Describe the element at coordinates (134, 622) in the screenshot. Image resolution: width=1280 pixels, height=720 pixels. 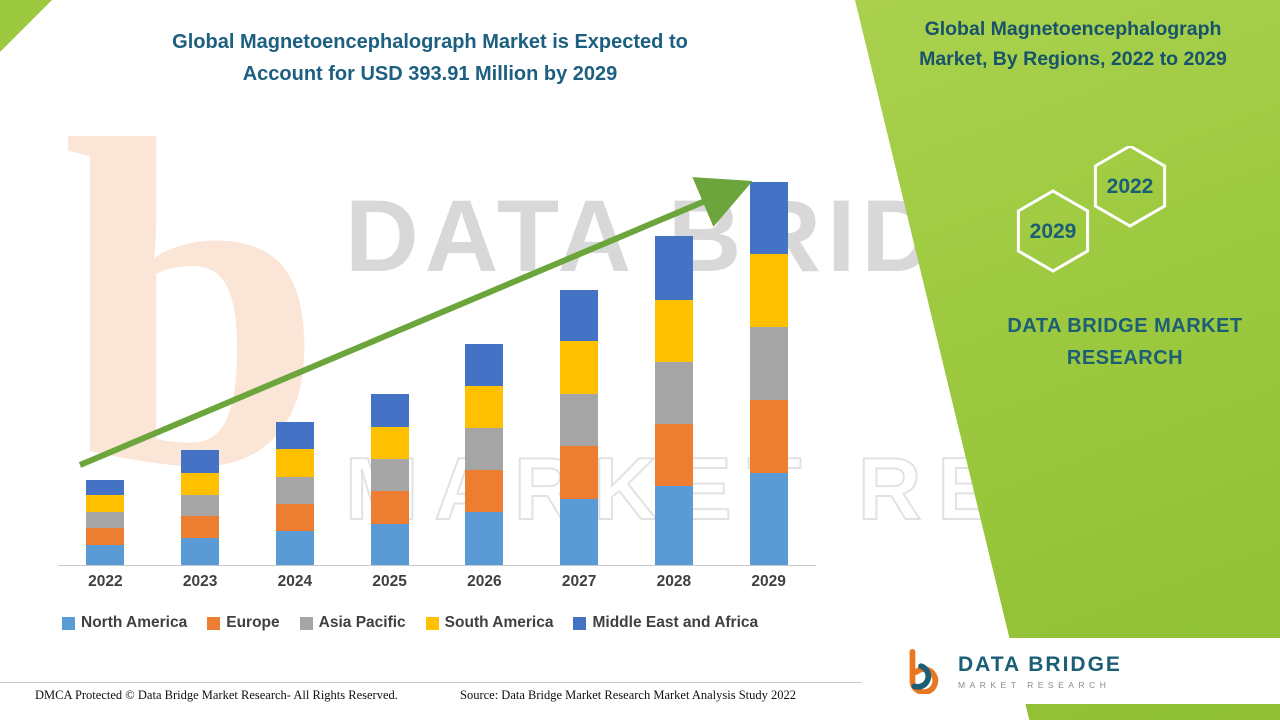
I see `legend-label: North America` at that location.